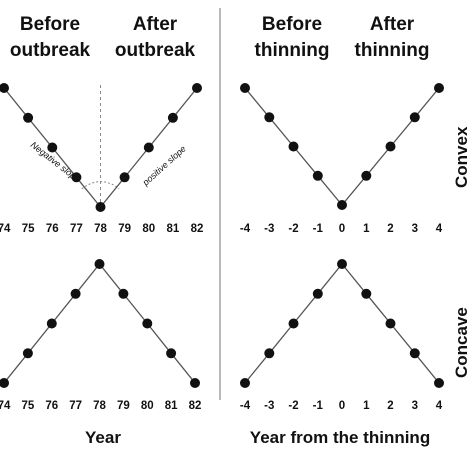  What do you see at coordinates (340, 437) in the screenshot?
I see `x-axis-title-year-from-thinning: Year from the thinning` at bounding box center [340, 437].